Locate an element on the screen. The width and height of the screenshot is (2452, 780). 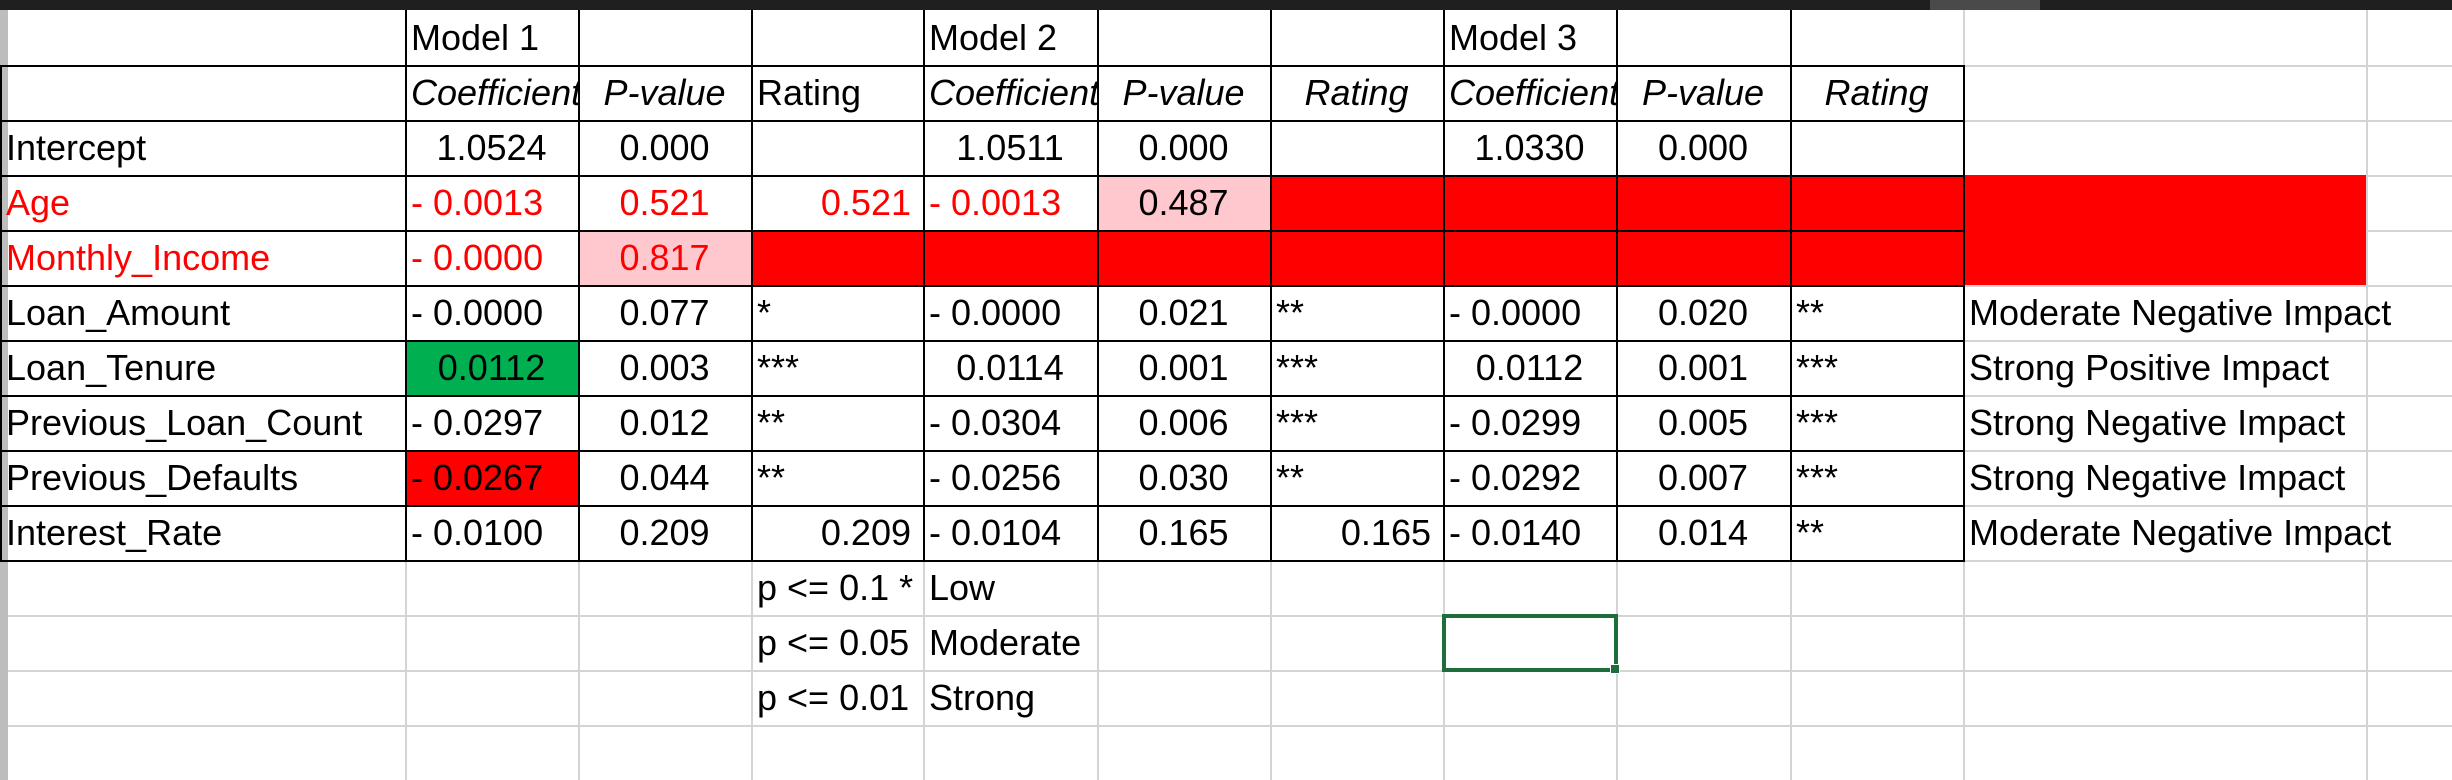
legend-label: Moderate is located at coordinates (1005, 642).